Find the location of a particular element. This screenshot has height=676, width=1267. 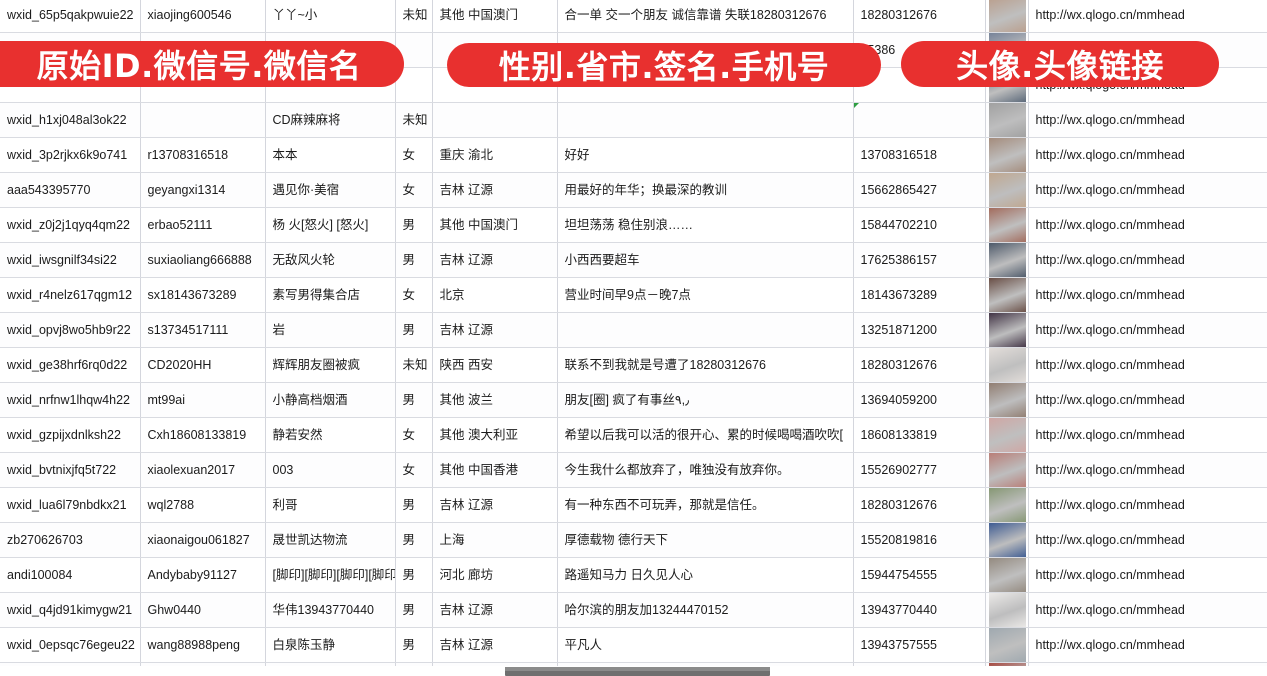

cell-phone: 15526902777 is located at coordinates (919, 470).